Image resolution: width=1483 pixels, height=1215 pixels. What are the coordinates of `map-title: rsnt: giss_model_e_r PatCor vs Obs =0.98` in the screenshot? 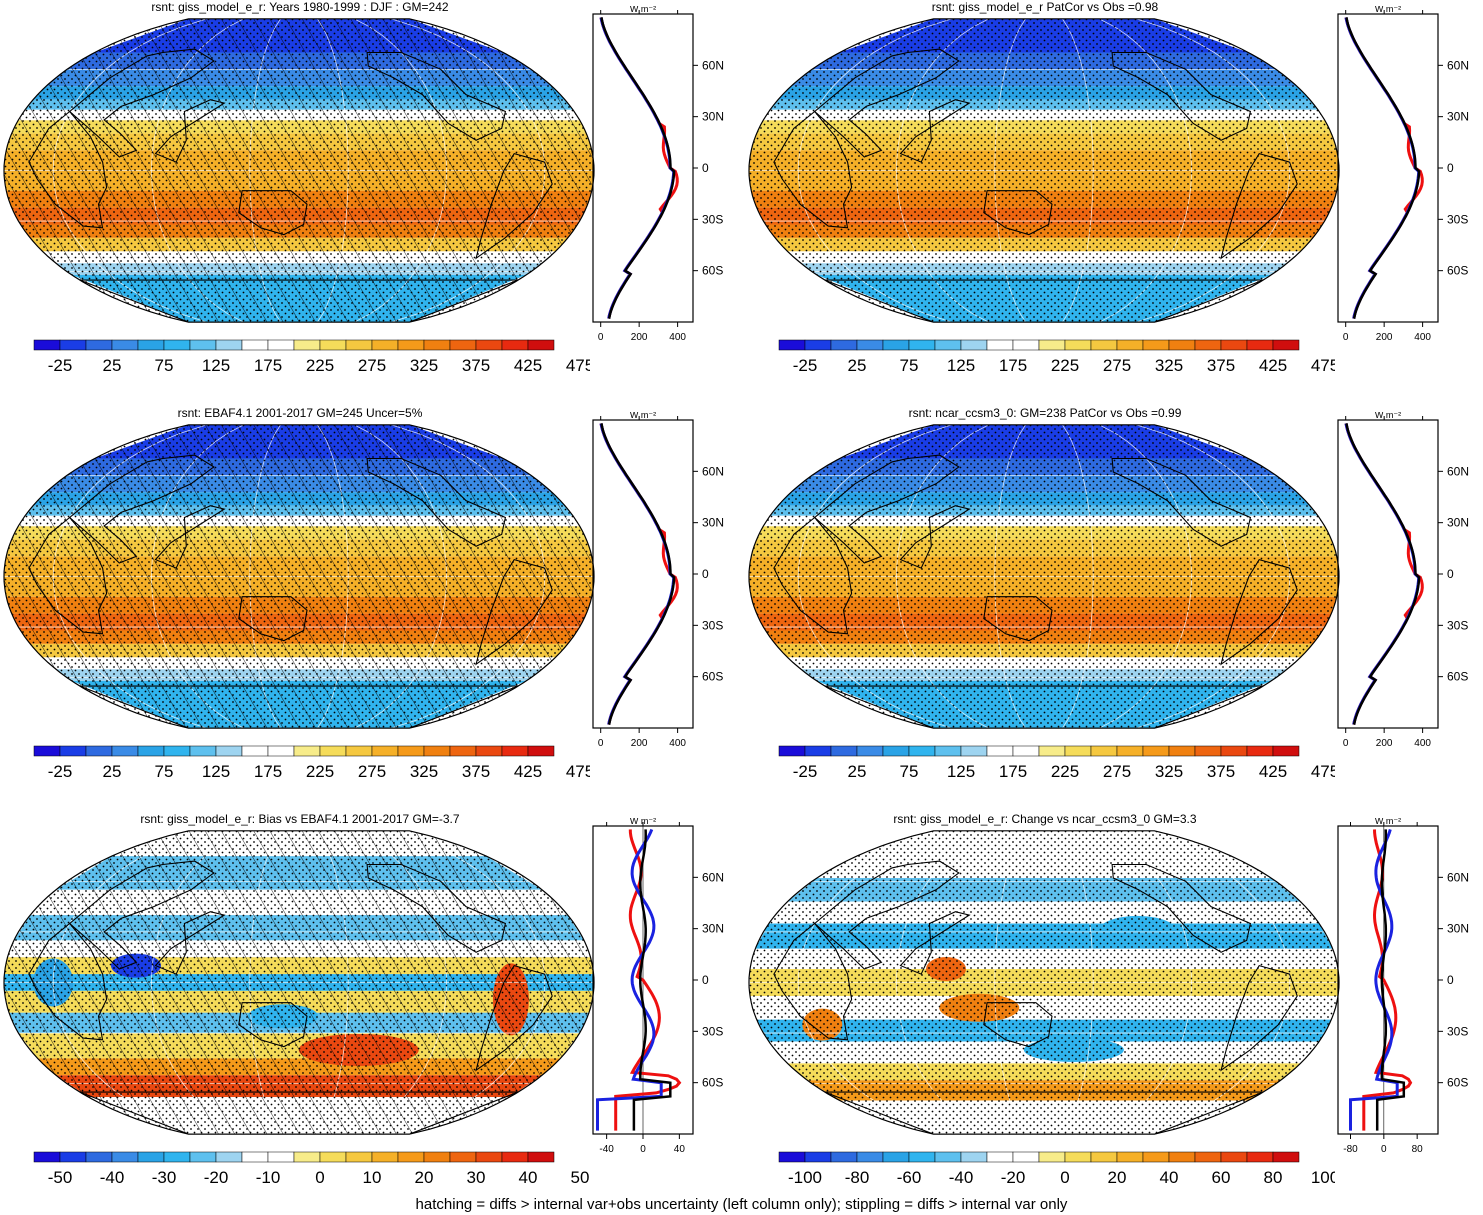 It's located at (1045, 7).